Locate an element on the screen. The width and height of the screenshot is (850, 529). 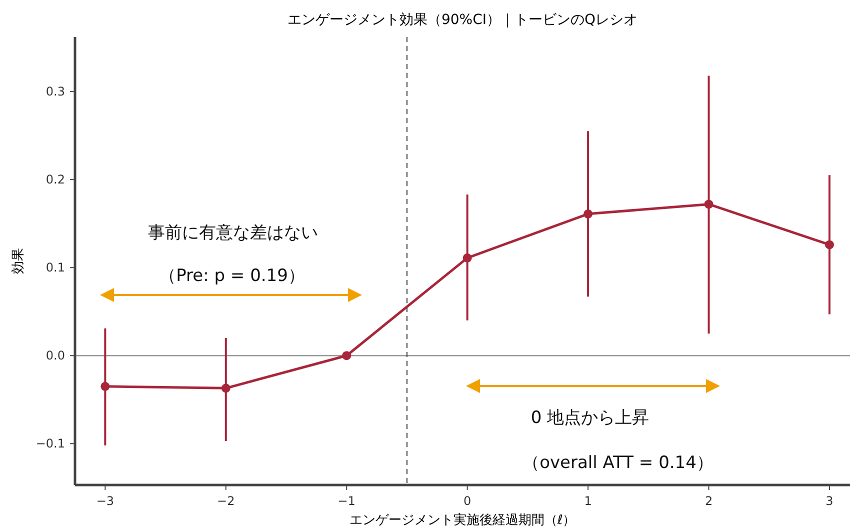
y-axis-title: 効果 is located at coordinates (18, 261).